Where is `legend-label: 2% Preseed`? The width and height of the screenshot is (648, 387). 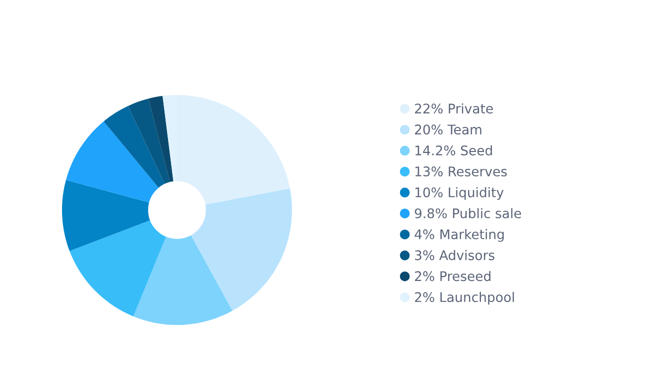 legend-label: 2% Preseed is located at coordinates (452, 276).